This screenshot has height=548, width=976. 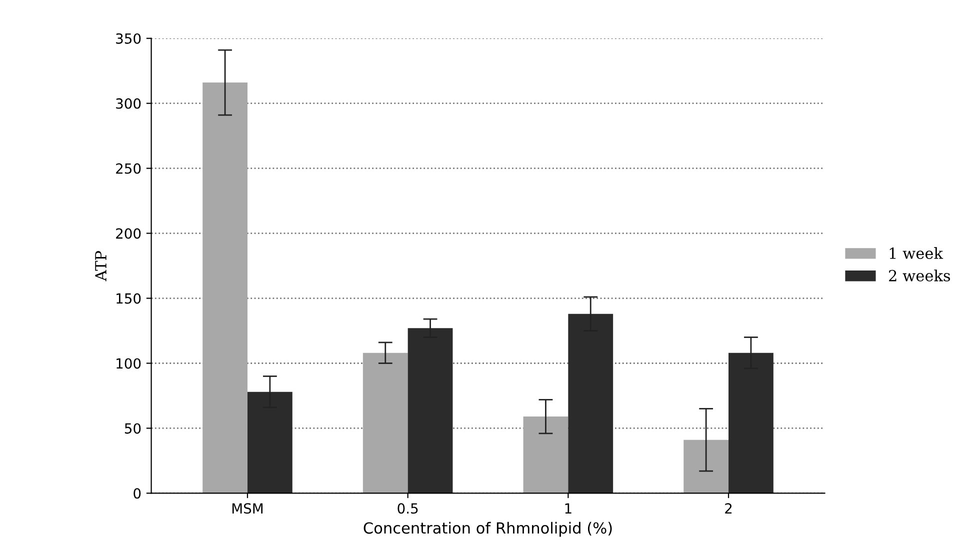 What do you see at coordinates (137, 493) in the screenshot?
I see `y-tick-label: 0` at bounding box center [137, 493].